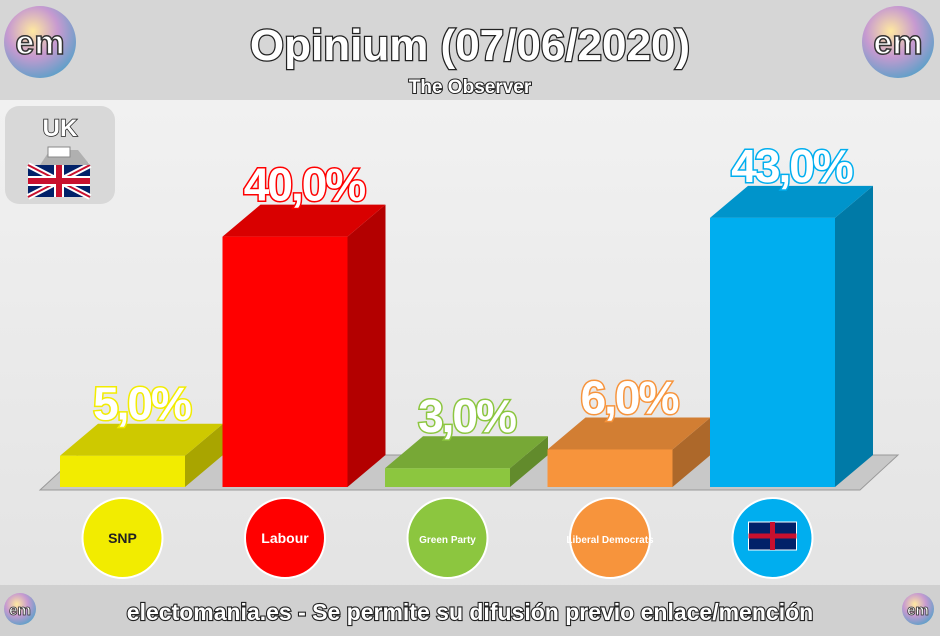 The width and height of the screenshot is (940, 641). I want to click on value-label: 3,0%, so click(467, 416).